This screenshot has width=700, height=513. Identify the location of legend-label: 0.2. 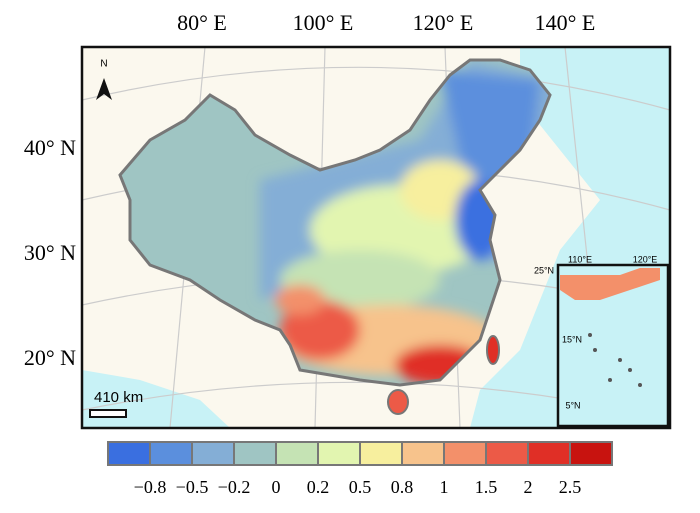
(318, 487).